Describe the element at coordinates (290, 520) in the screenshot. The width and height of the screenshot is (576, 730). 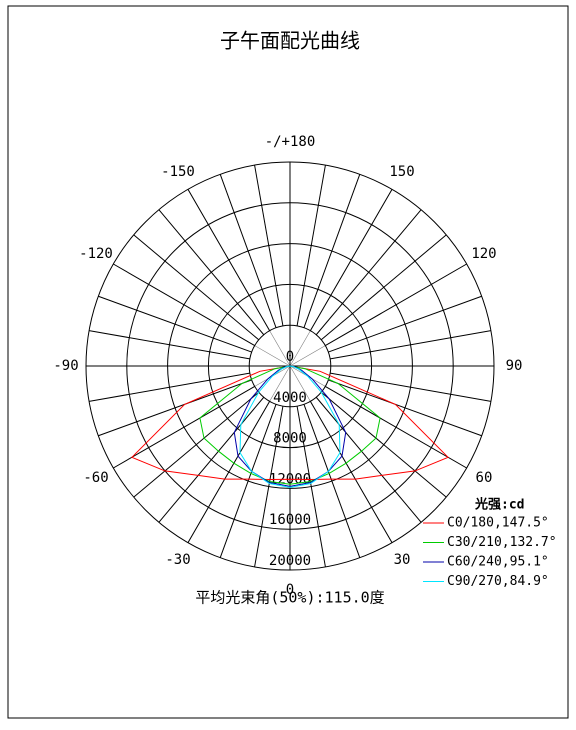
I see `r-tick-label: 16000` at that location.